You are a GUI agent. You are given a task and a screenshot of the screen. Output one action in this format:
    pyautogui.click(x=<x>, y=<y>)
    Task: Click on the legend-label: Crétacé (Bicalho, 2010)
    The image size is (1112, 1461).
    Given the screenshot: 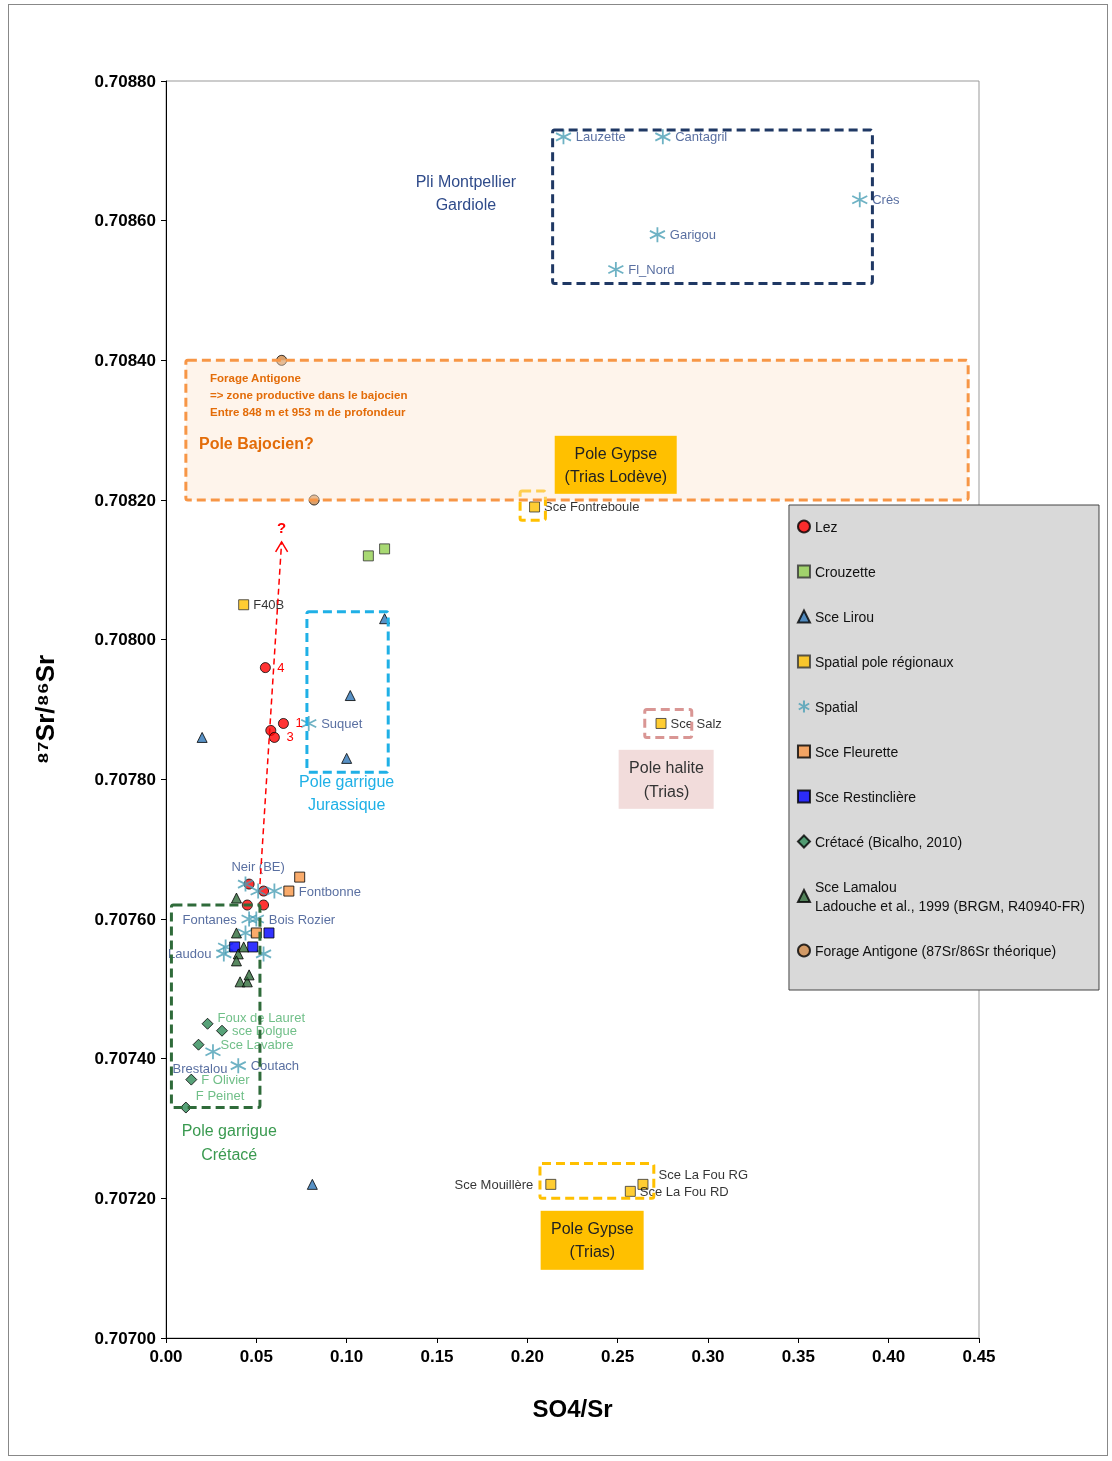 What is the action you would take?
    pyautogui.click(x=888, y=841)
    